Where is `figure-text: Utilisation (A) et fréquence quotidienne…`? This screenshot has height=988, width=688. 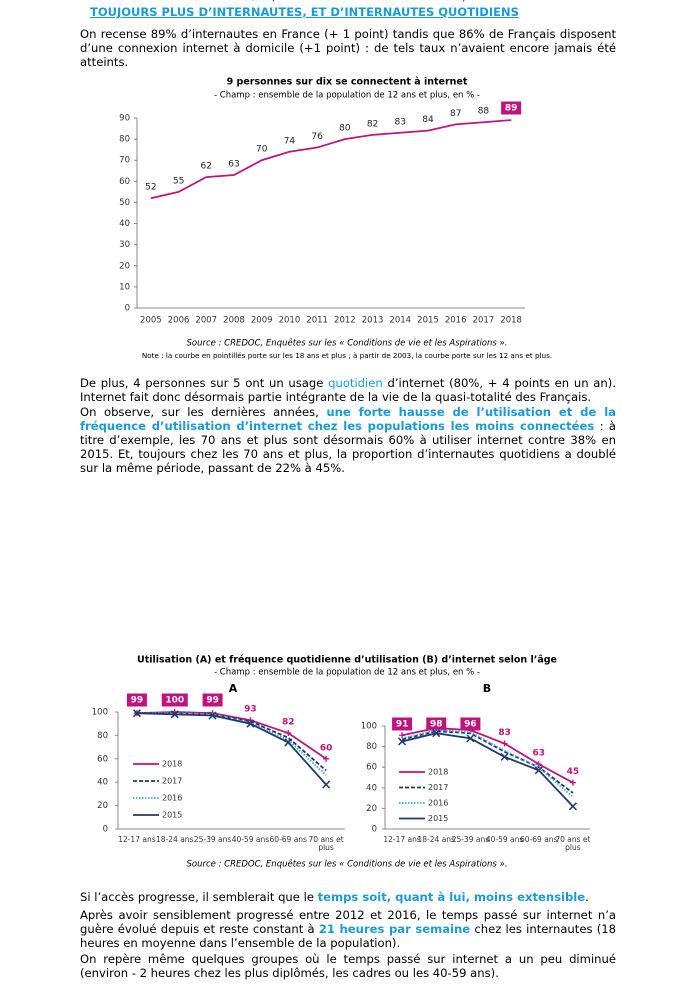
figure-text: Utilisation (A) et fréquence quotidienne… is located at coordinates (347, 660).